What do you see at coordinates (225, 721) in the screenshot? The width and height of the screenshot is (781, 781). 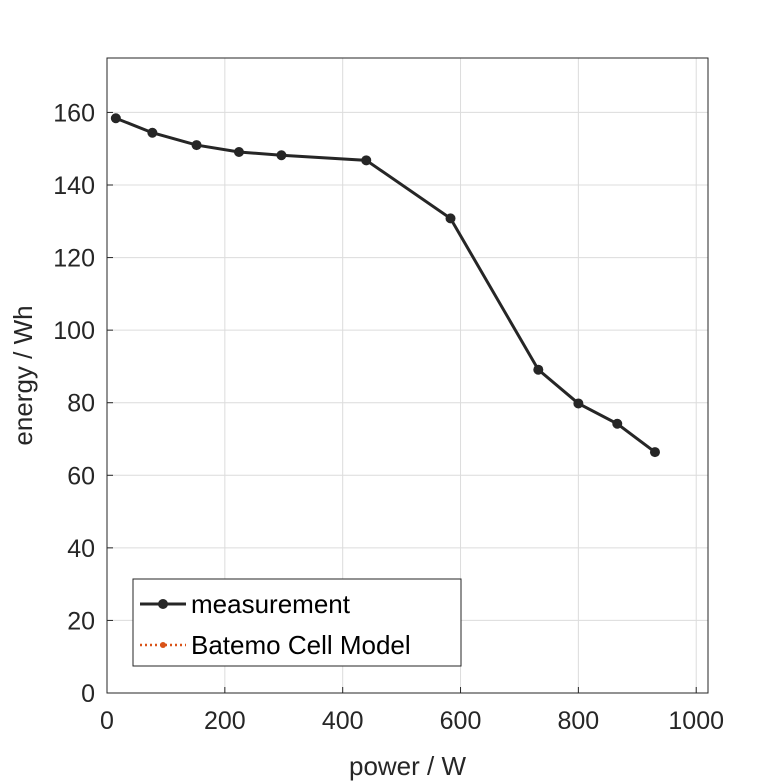 I see `x-tick-label: 200` at bounding box center [225, 721].